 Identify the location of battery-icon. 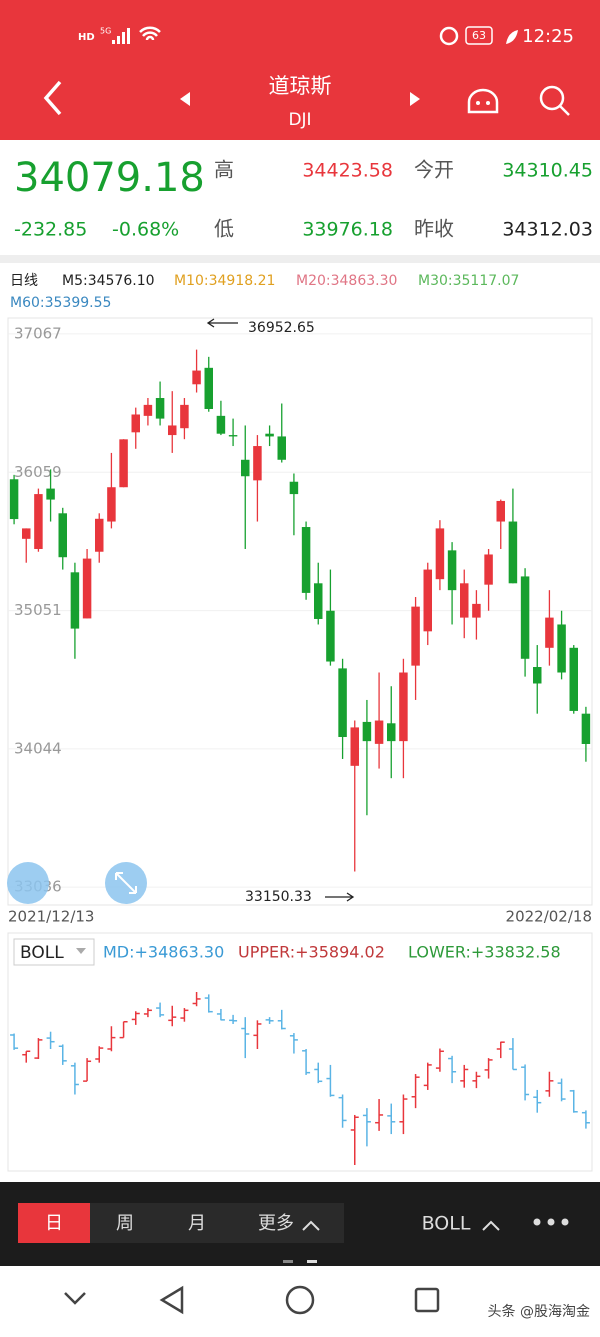
(479, 35).